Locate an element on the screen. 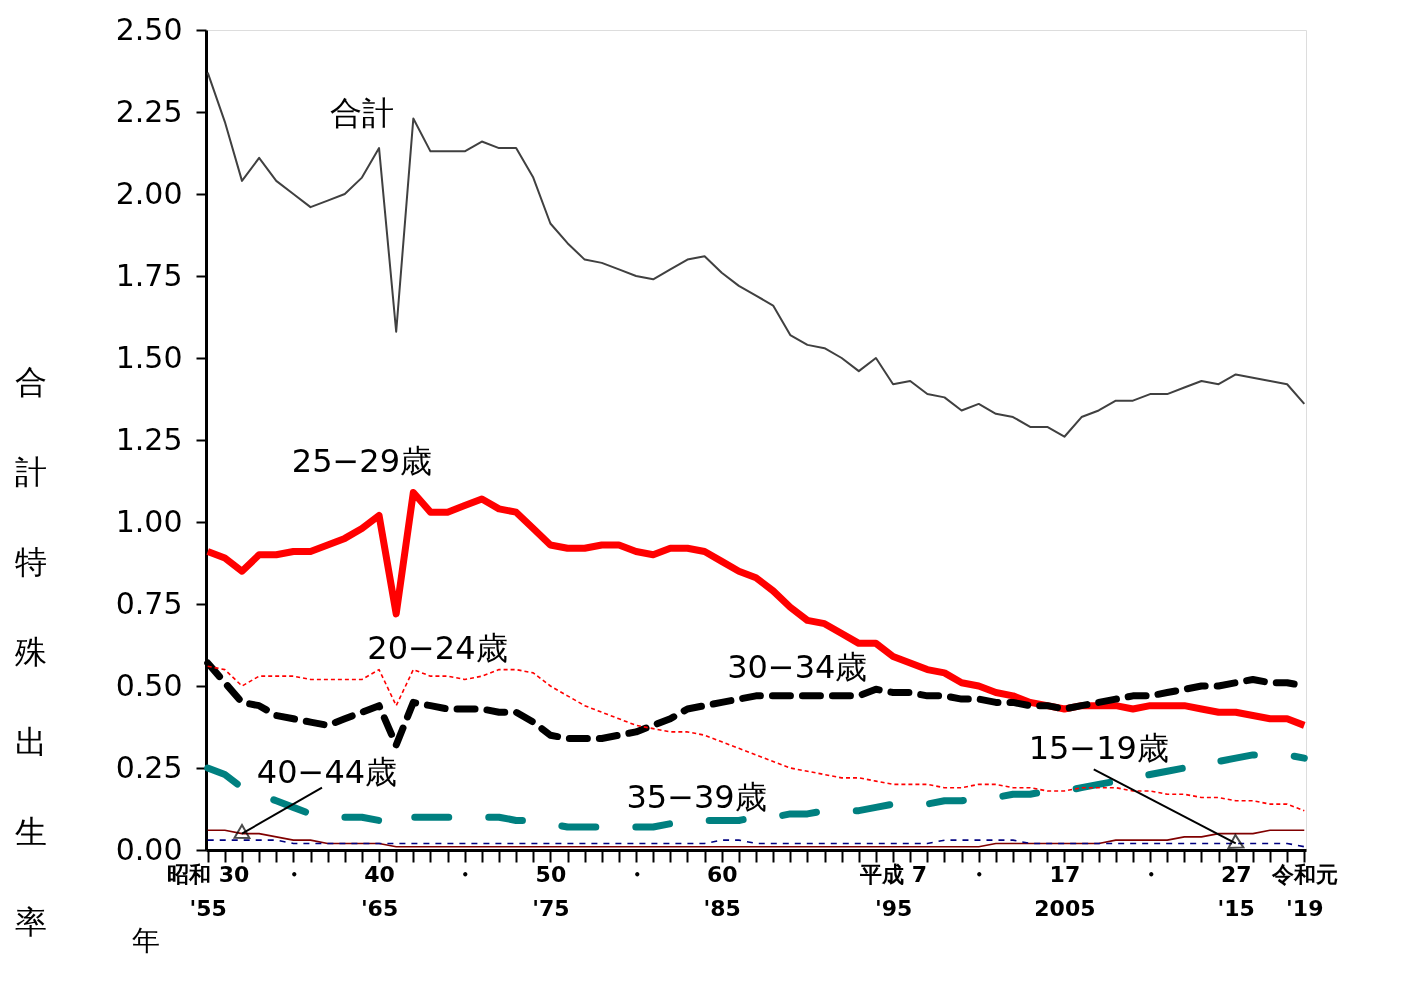 Image resolution: width=1408 pixels, height=998 pixels. x-tick-label: 40 '65 is located at coordinates (379, 891).